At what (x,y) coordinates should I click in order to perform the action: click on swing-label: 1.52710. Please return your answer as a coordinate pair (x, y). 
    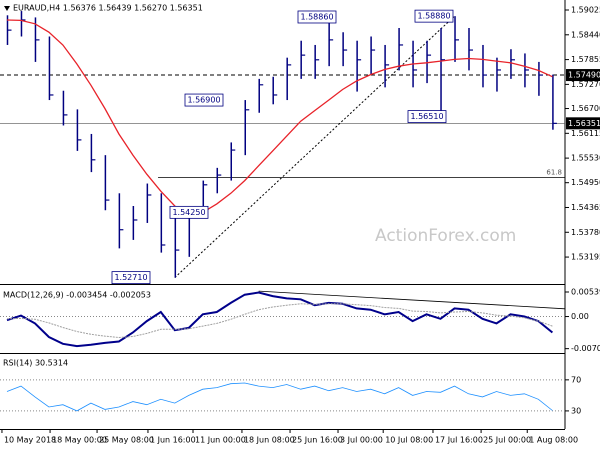
    Looking at the image, I should click on (130, 277).